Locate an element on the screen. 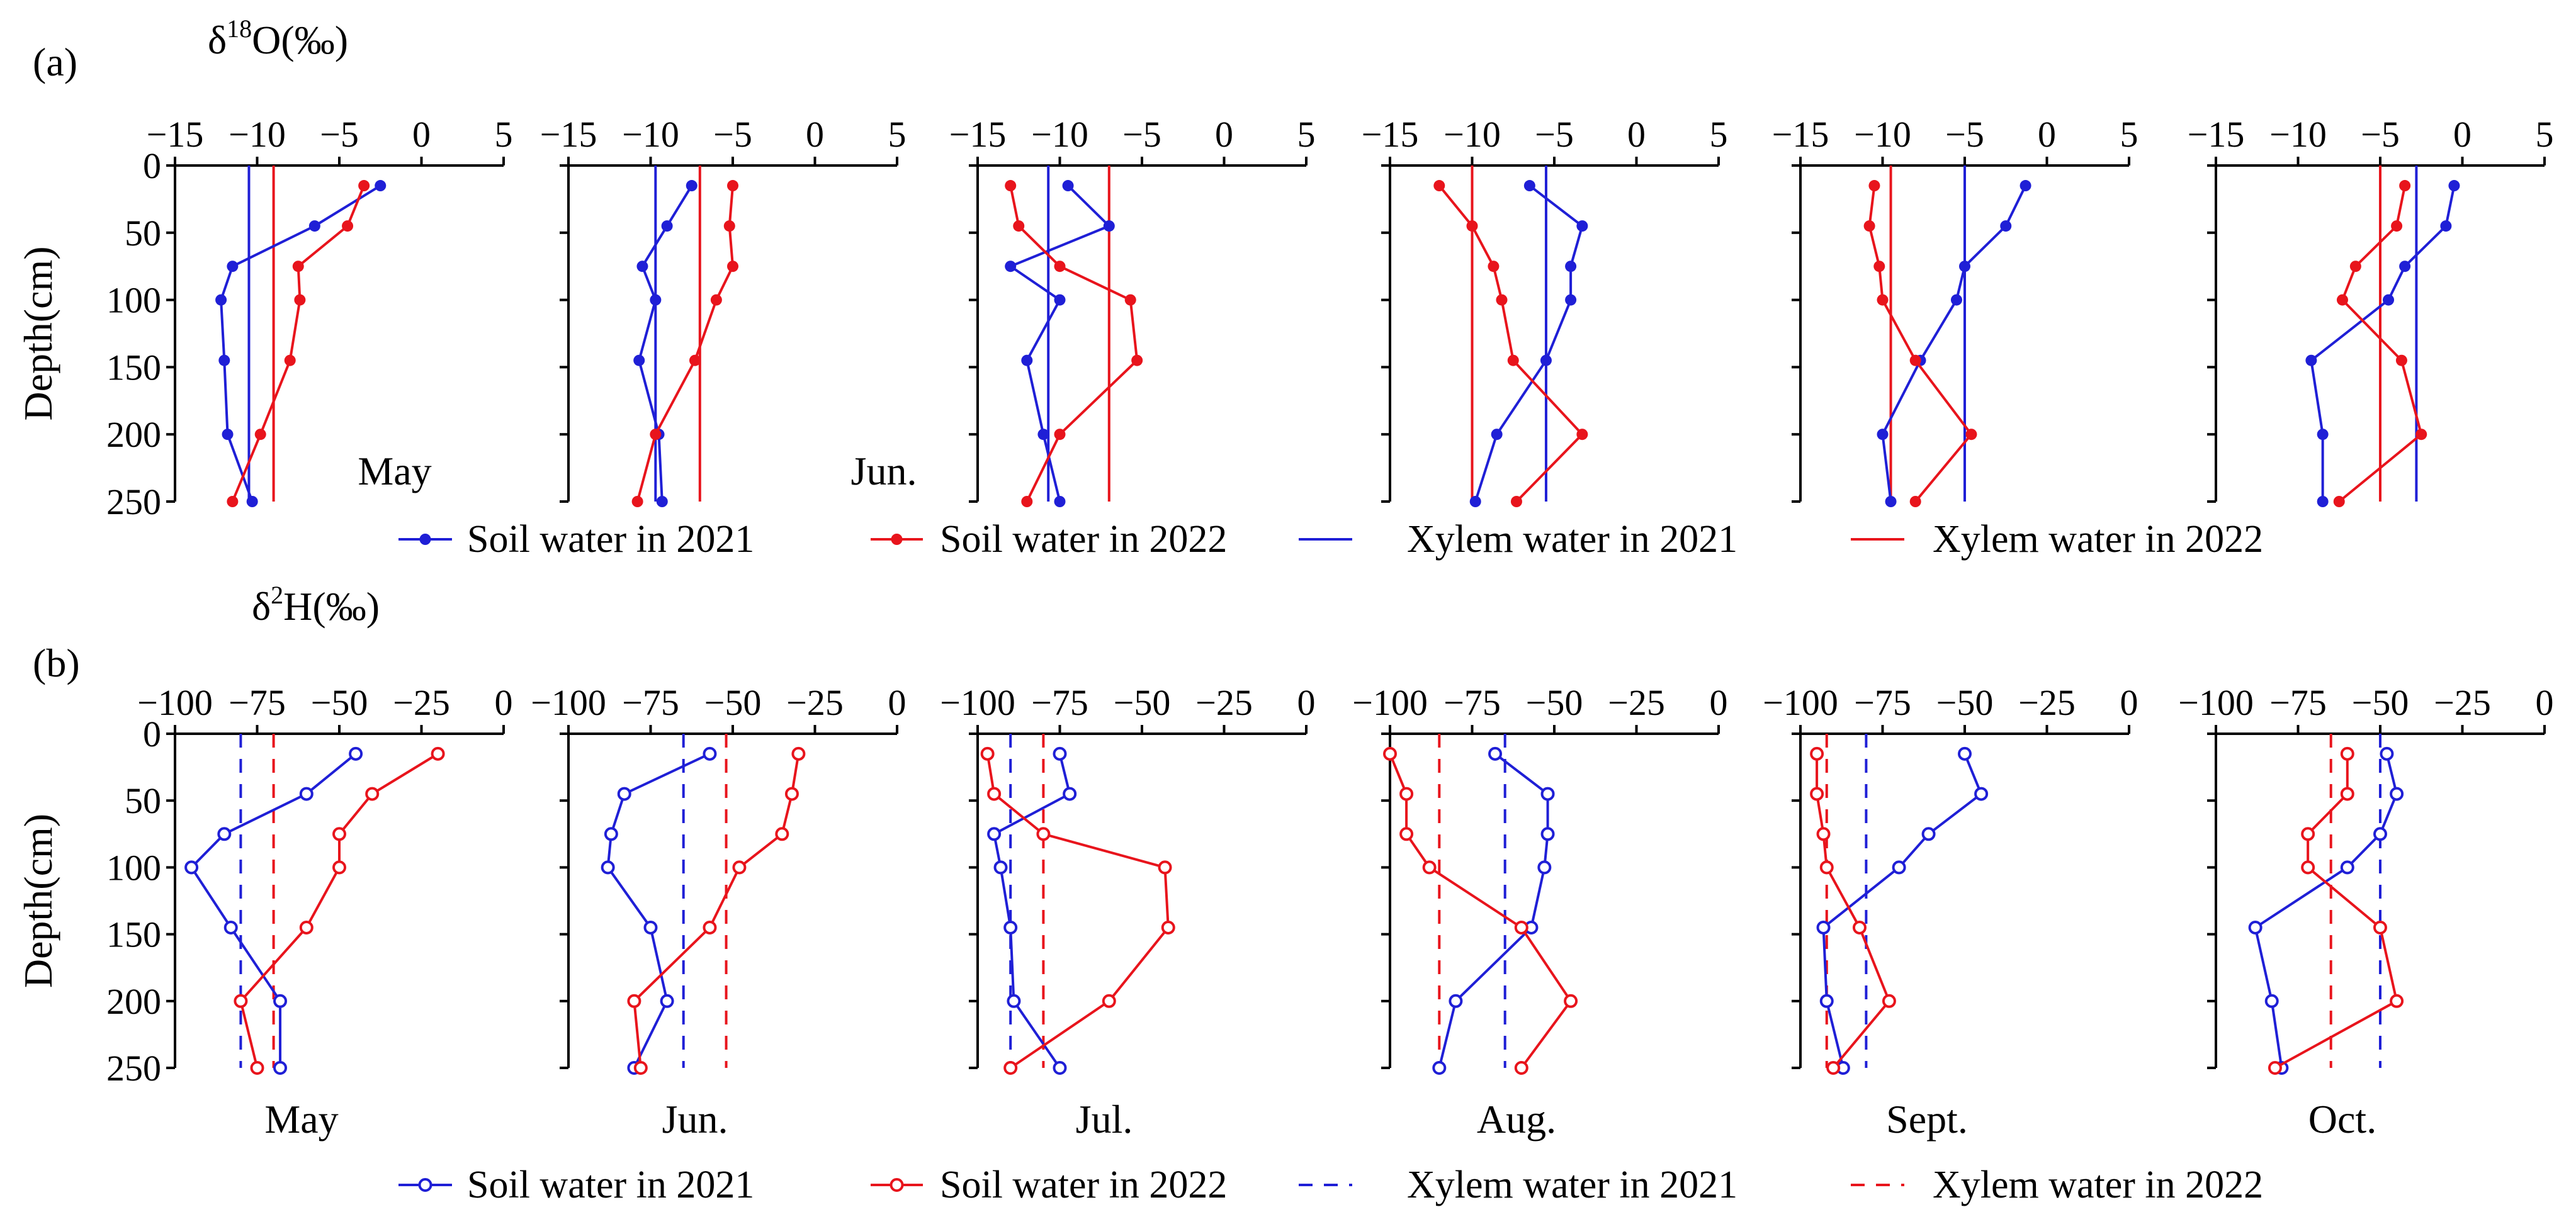  panel-oct: −100 −75 −50 −25 0 is located at coordinates (2366, 879).